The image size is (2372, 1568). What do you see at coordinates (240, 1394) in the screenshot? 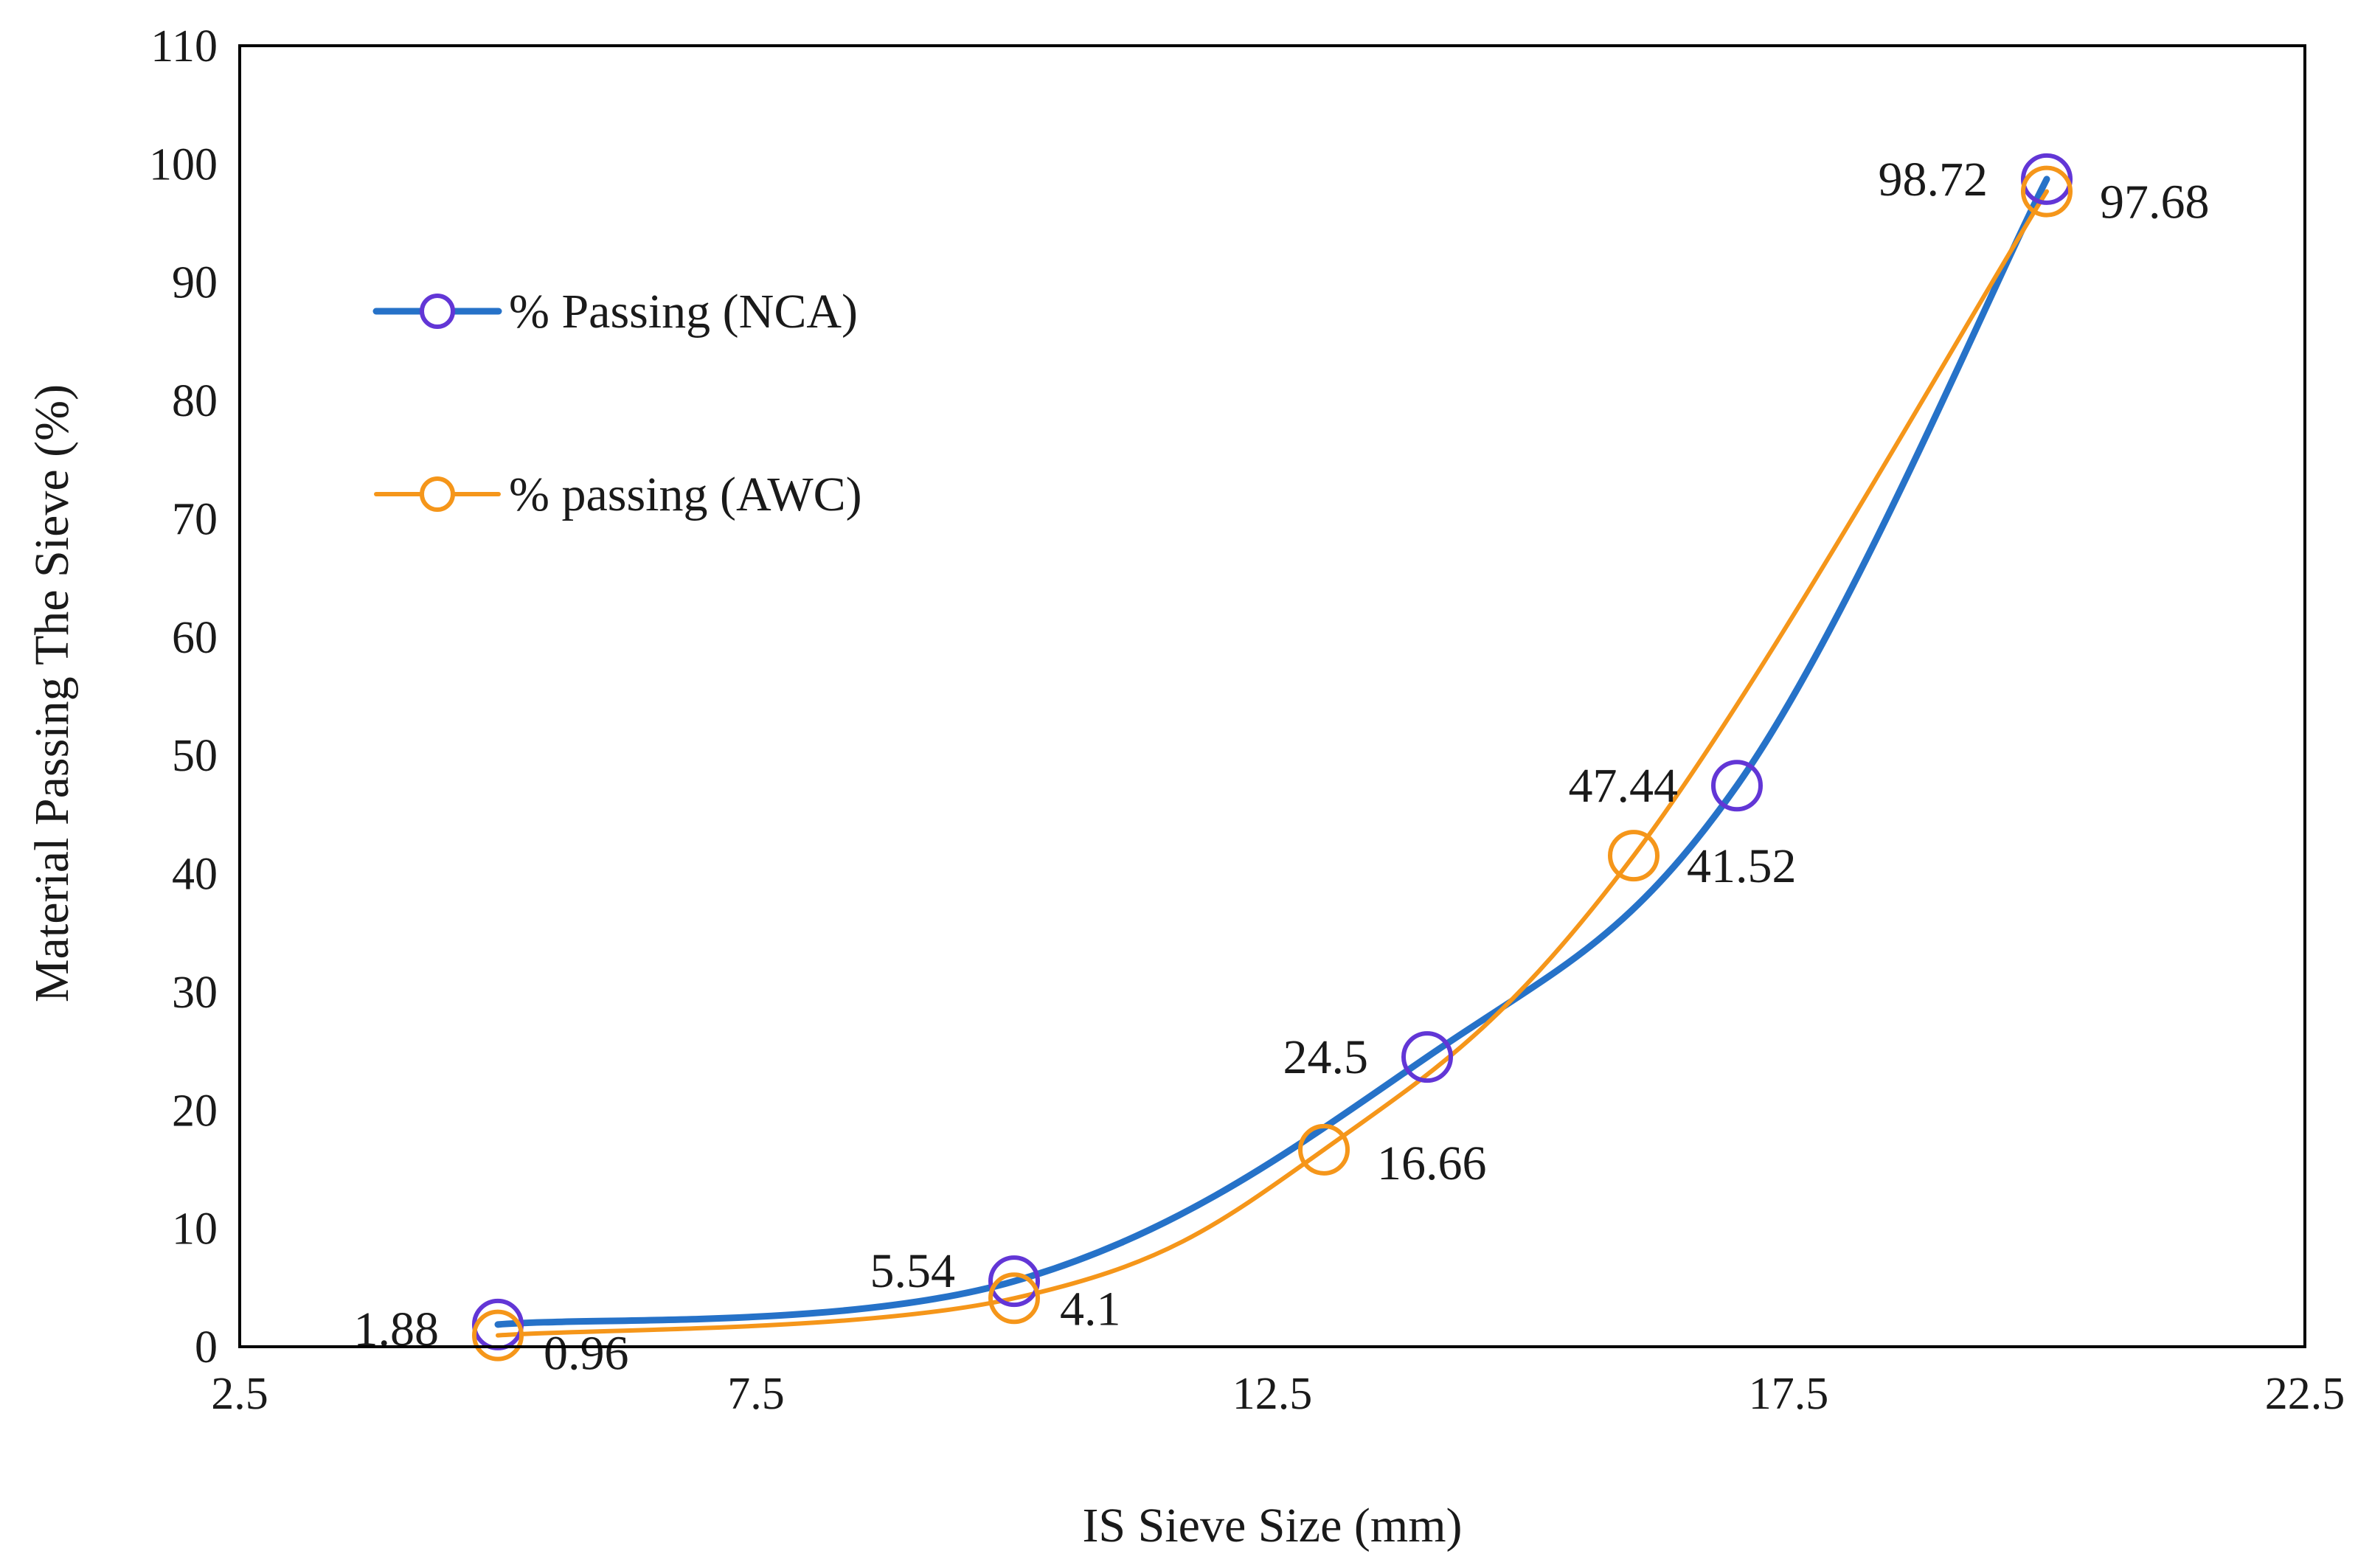
I see `x-tick-label: 2.5` at bounding box center [240, 1394].